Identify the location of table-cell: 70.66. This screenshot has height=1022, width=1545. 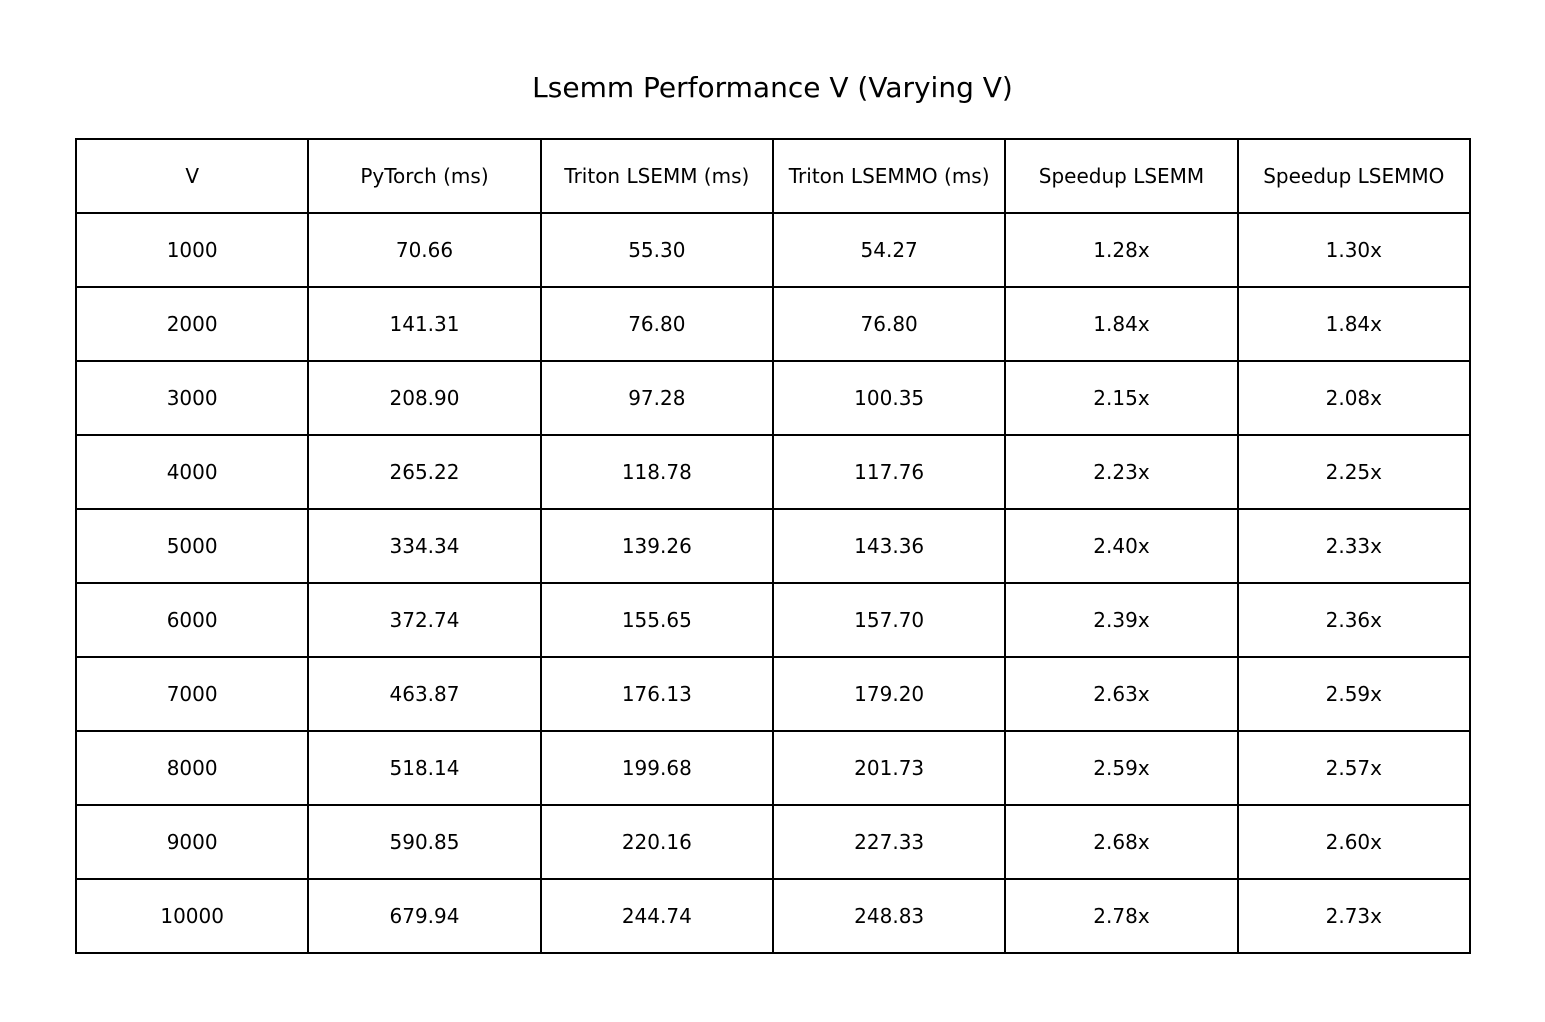
(424, 250).